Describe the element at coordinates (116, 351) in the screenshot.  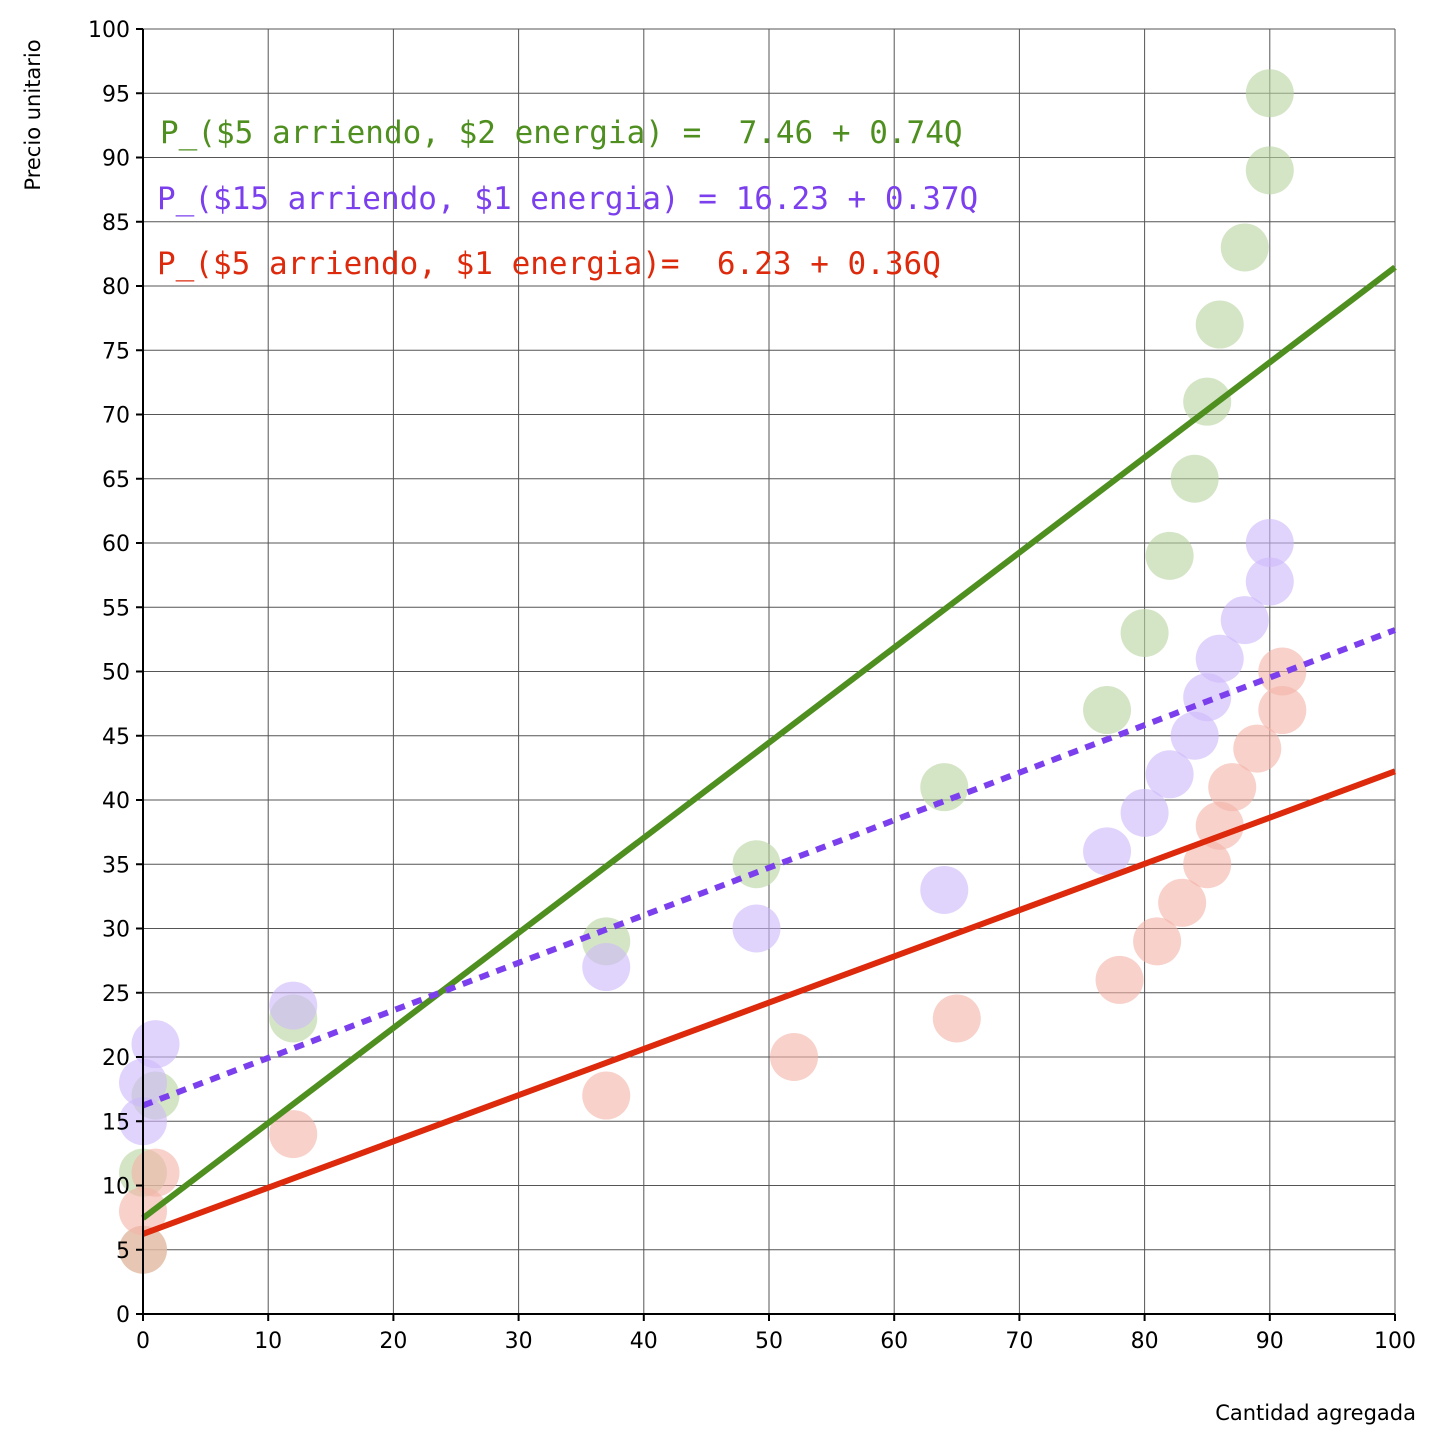
I see `y-tick-label: 75` at that location.